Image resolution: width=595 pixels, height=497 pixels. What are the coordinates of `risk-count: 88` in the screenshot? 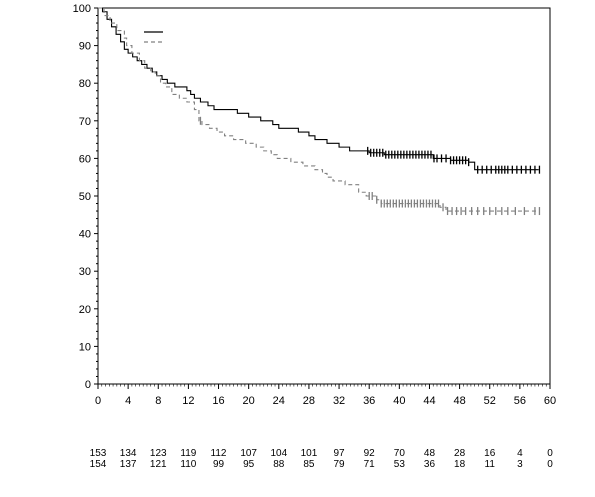 It's located at (279, 464).